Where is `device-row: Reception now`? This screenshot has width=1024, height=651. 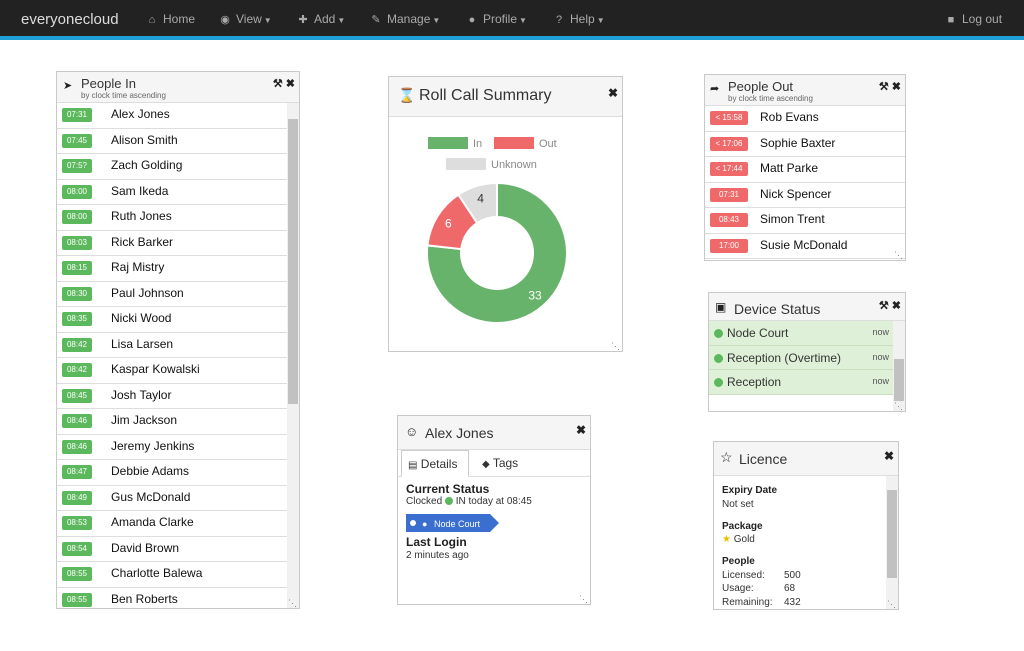 device-row: Reception now is located at coordinates (801, 382).